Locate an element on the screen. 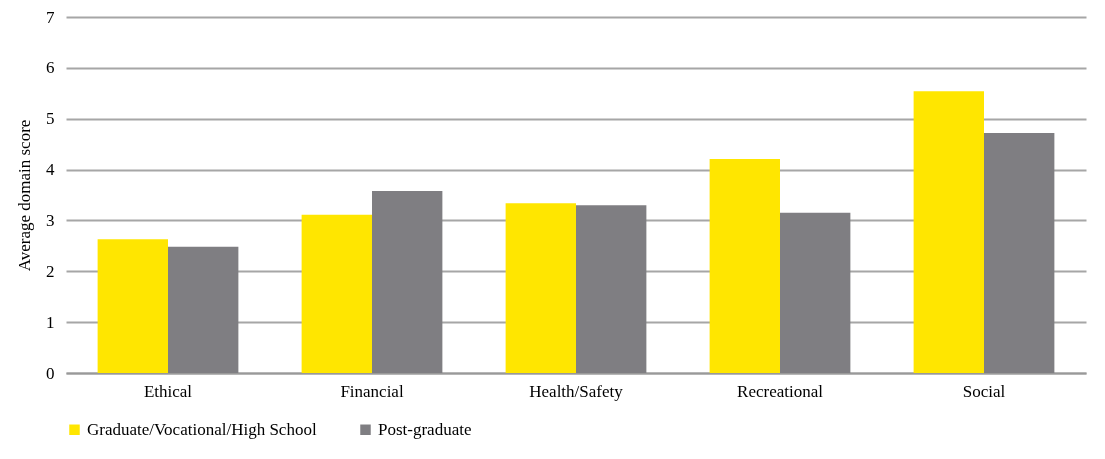  y-axis-title: Average domain score is located at coordinates (24, 195).